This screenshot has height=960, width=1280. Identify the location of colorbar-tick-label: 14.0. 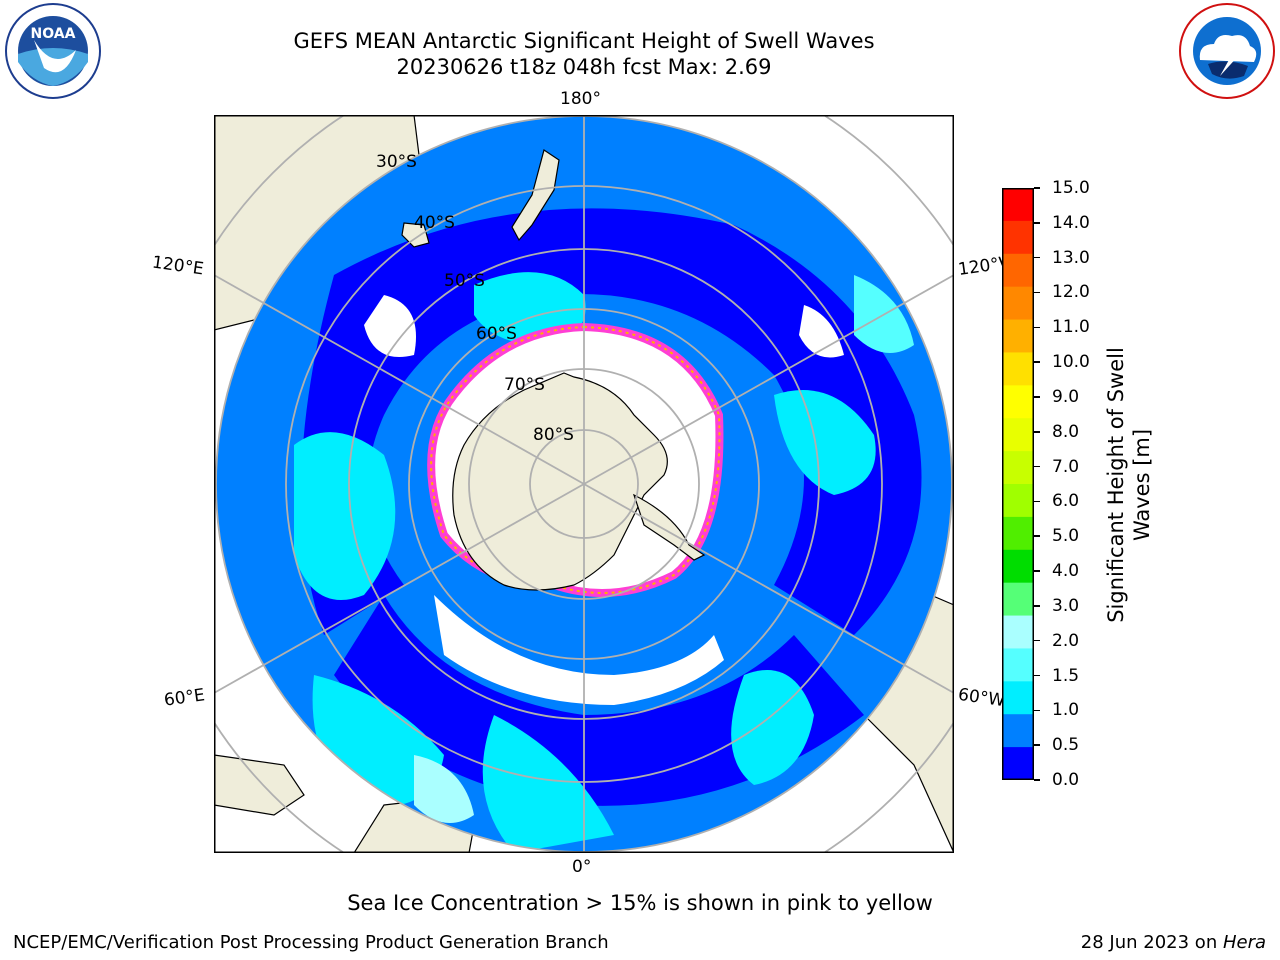
(1071, 222).